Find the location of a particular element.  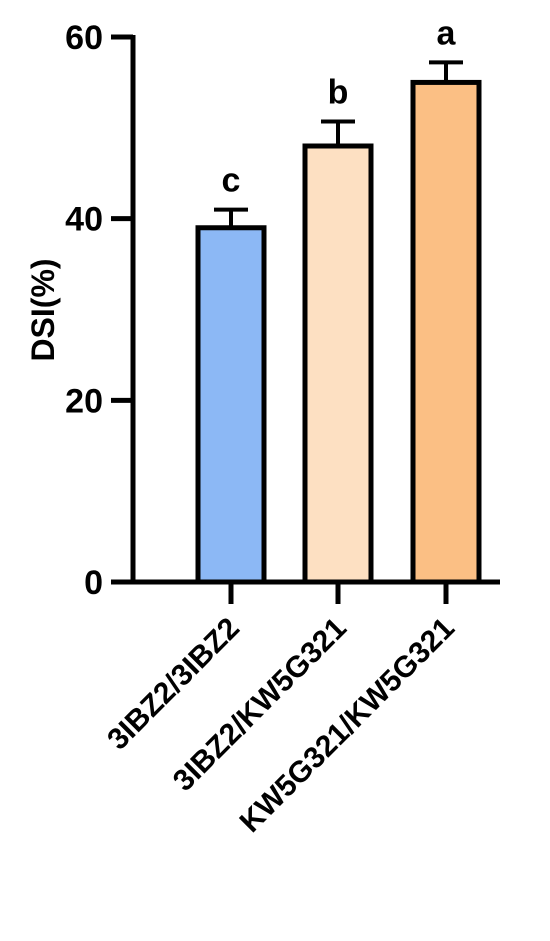

significance-letters: c b a is located at coordinates (339, 106).